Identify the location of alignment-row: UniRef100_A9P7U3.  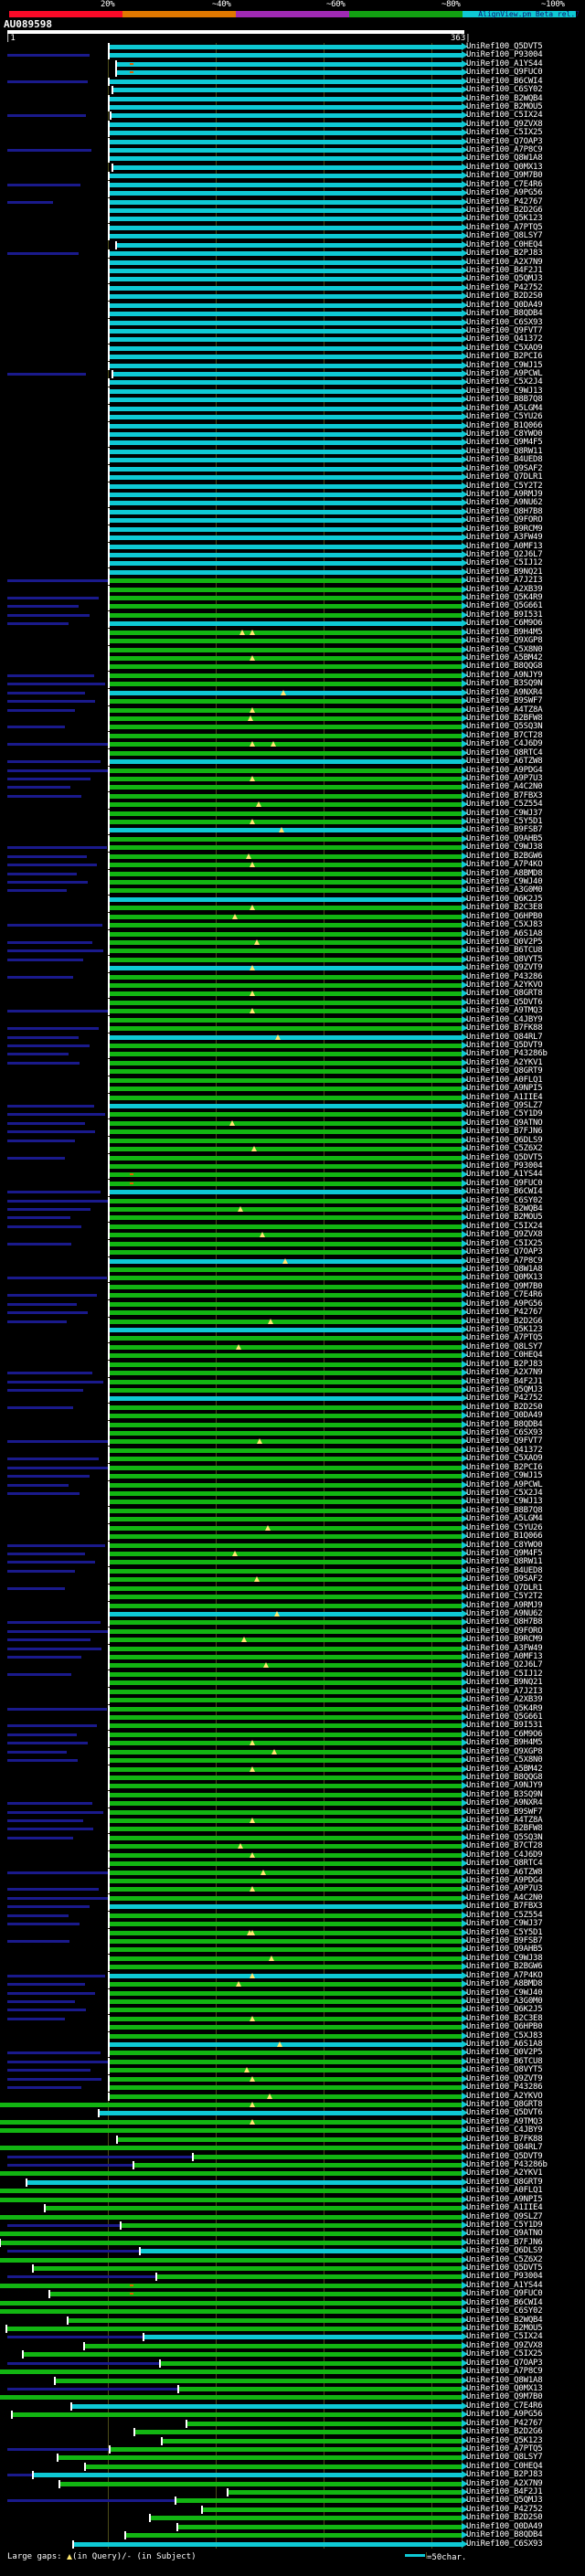
(293, 778).